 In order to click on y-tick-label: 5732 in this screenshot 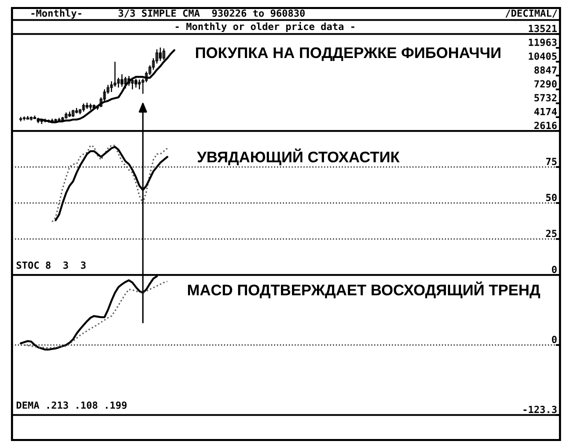, I will do `click(545, 98)`.